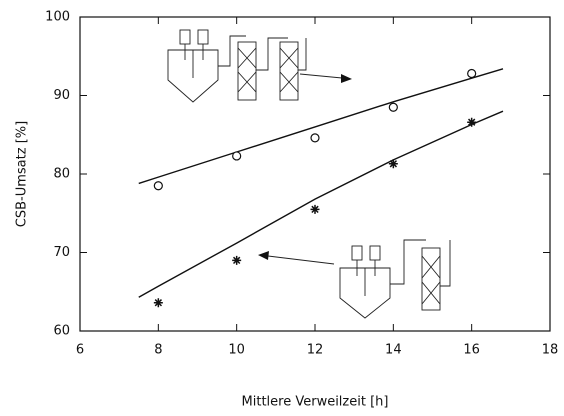 The width and height of the screenshot is (564, 416). I want to click on y-tick-label: 90, so click(61, 95).